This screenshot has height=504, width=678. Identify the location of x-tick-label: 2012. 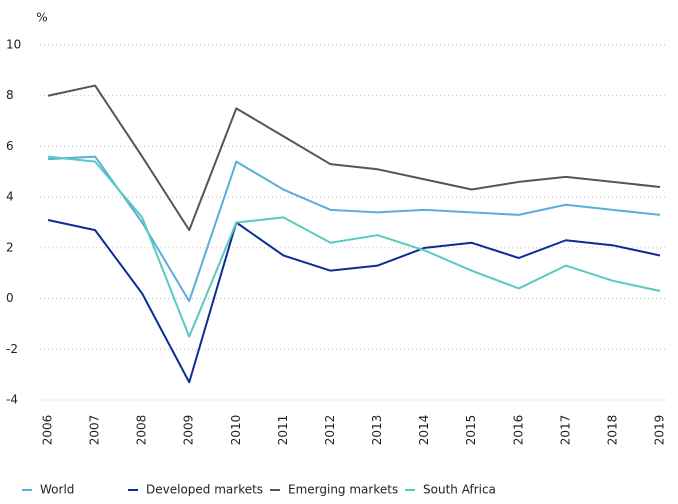
(330, 430).